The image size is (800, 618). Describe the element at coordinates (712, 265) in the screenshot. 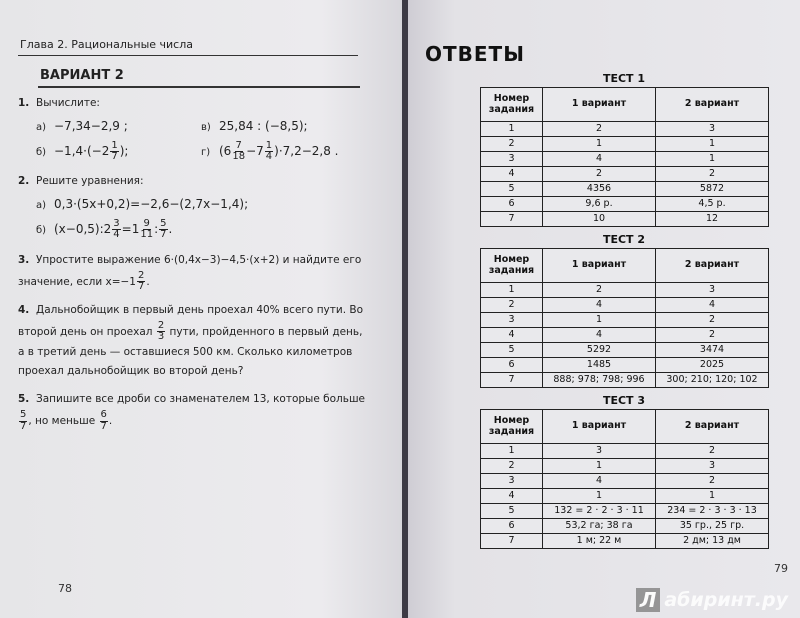

I see `column-header: 2 вариант` at that location.